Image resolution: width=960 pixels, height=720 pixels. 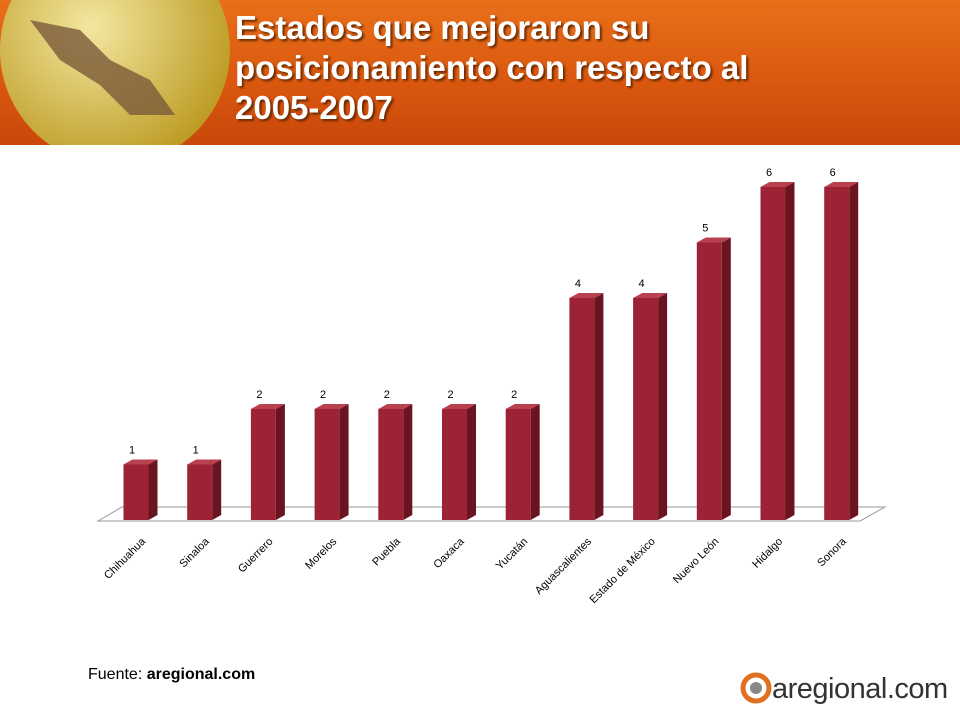 What do you see at coordinates (491, 514) in the screenshot?
I see `chart-floor` at bounding box center [491, 514].